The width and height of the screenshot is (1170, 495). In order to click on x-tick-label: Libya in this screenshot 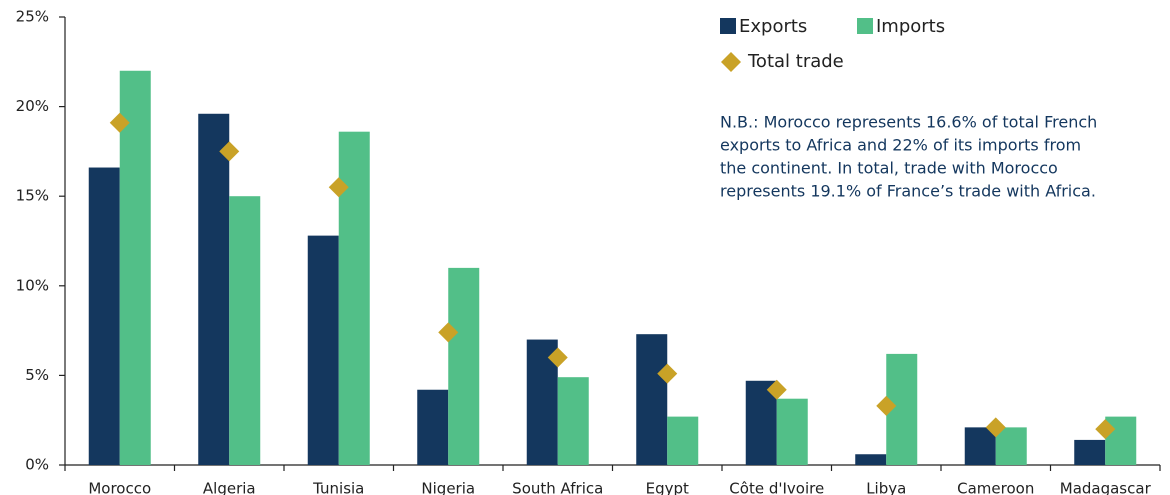, I will do `click(886, 487)`.